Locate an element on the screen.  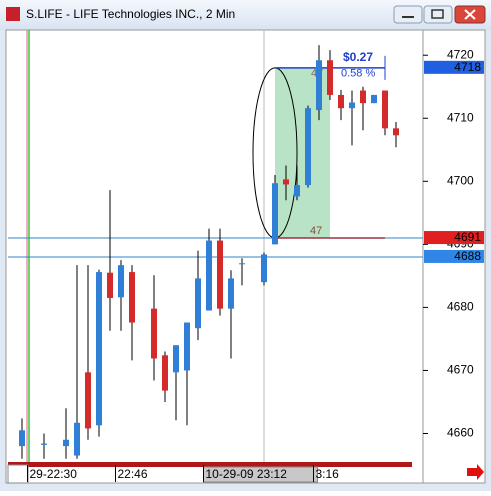
close-icon is located at coordinates (470, 14).